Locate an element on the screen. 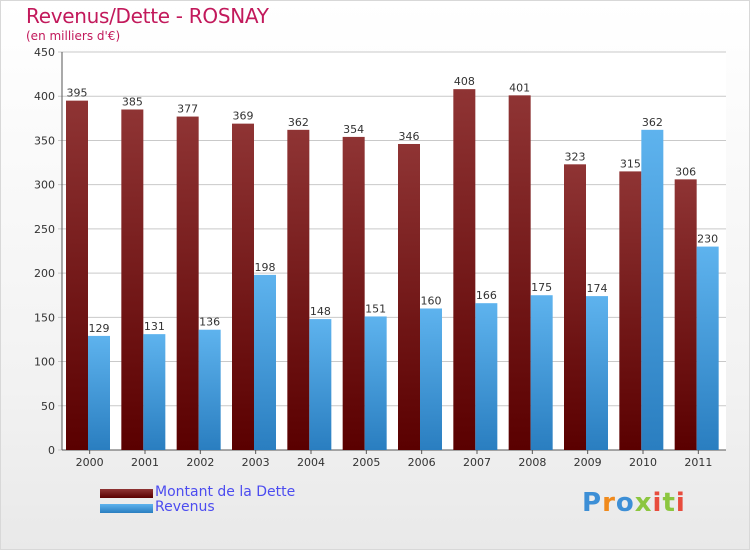  revenus-value-label: 175 is located at coordinates (541, 287).